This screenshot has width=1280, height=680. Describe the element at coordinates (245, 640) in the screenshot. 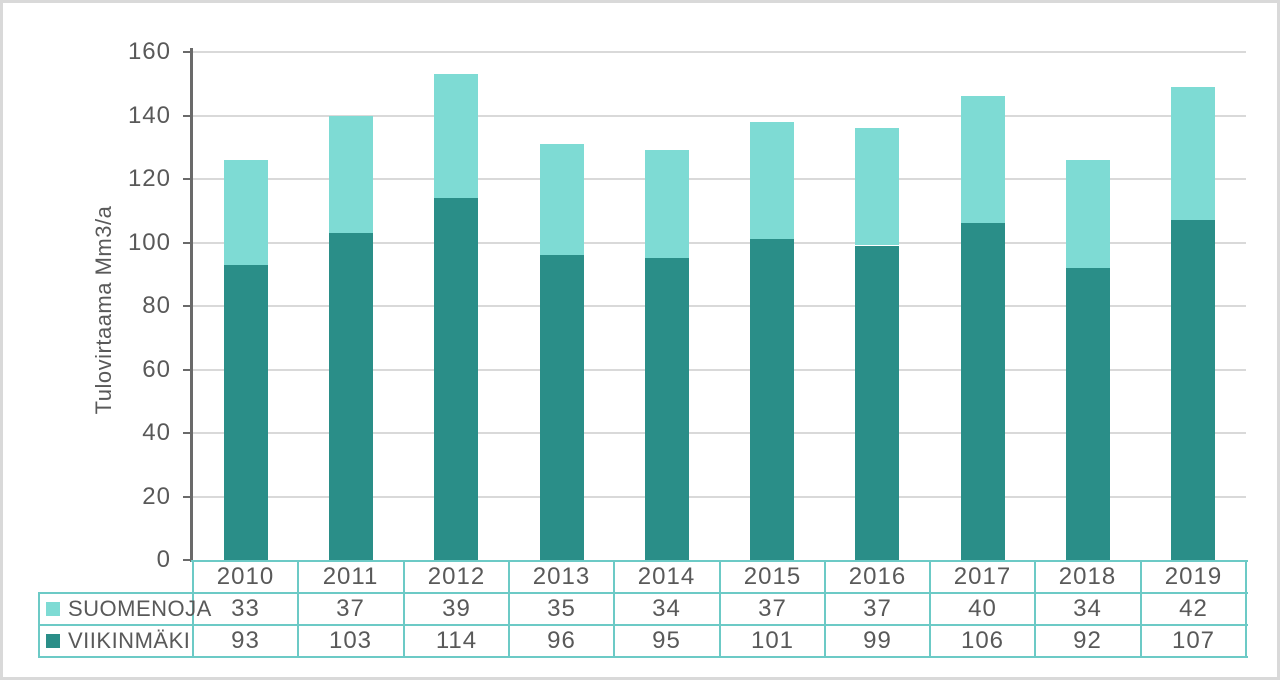

I see `table-value-cell: 93` at that location.